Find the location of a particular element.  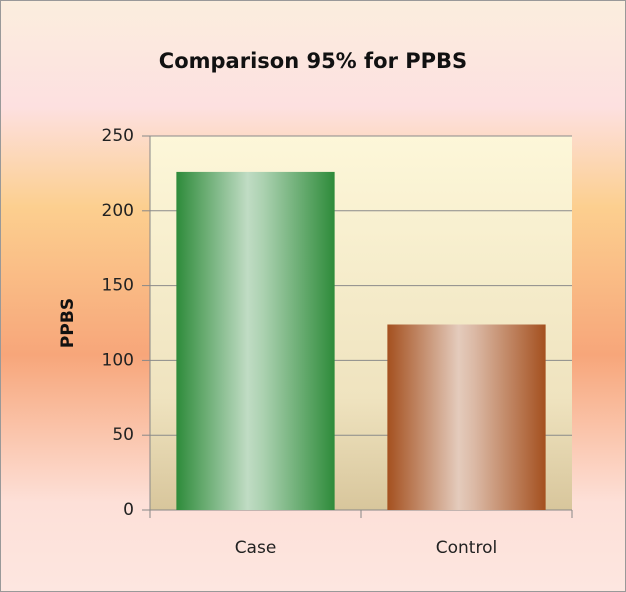

y-tick-label: 0 is located at coordinates (128, 510).